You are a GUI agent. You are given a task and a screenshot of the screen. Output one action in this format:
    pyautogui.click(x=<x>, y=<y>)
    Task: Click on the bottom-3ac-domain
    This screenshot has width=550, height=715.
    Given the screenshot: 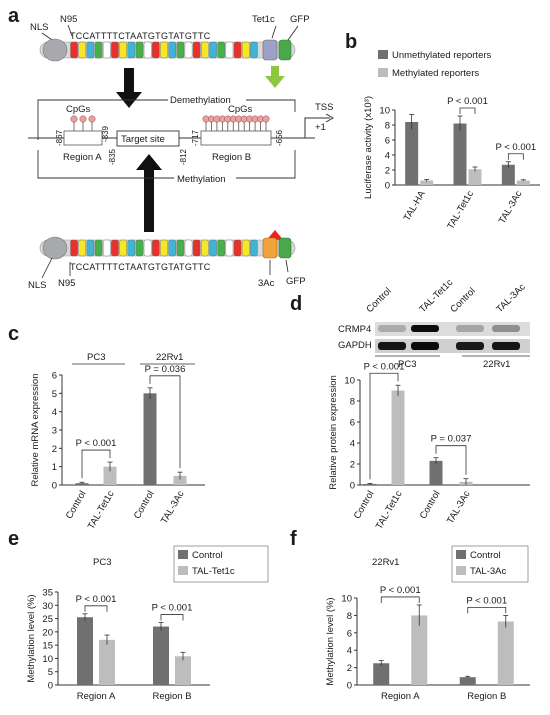 What is the action you would take?
    pyautogui.click(x=270, y=248)
    